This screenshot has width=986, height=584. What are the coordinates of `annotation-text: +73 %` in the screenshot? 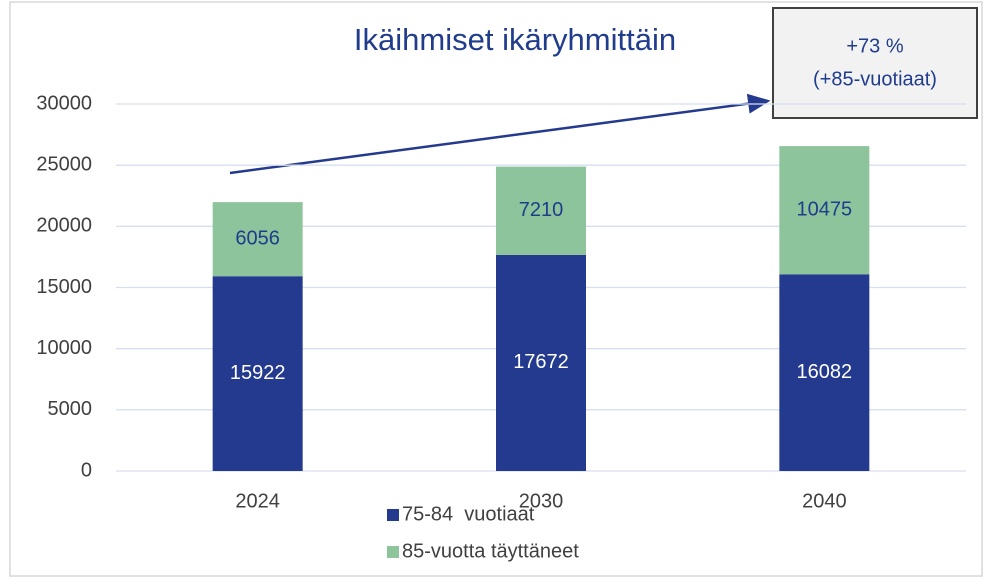 It's located at (874, 46).